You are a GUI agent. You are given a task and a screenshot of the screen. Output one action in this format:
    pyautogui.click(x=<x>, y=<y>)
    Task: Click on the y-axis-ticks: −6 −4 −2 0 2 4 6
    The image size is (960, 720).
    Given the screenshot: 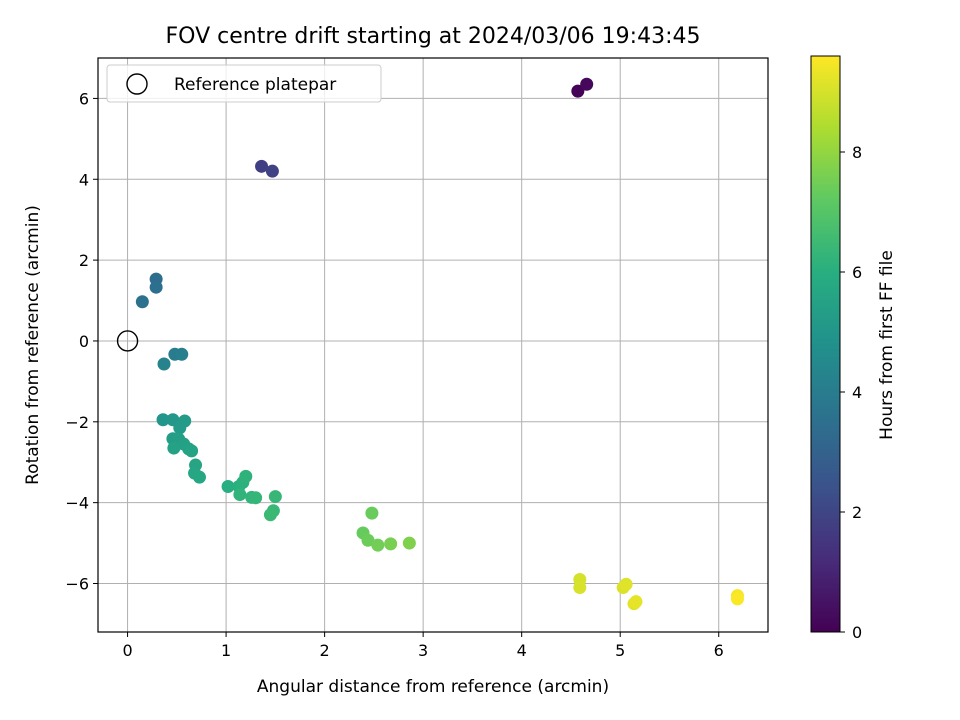 What is the action you would take?
    pyautogui.click(x=81, y=341)
    